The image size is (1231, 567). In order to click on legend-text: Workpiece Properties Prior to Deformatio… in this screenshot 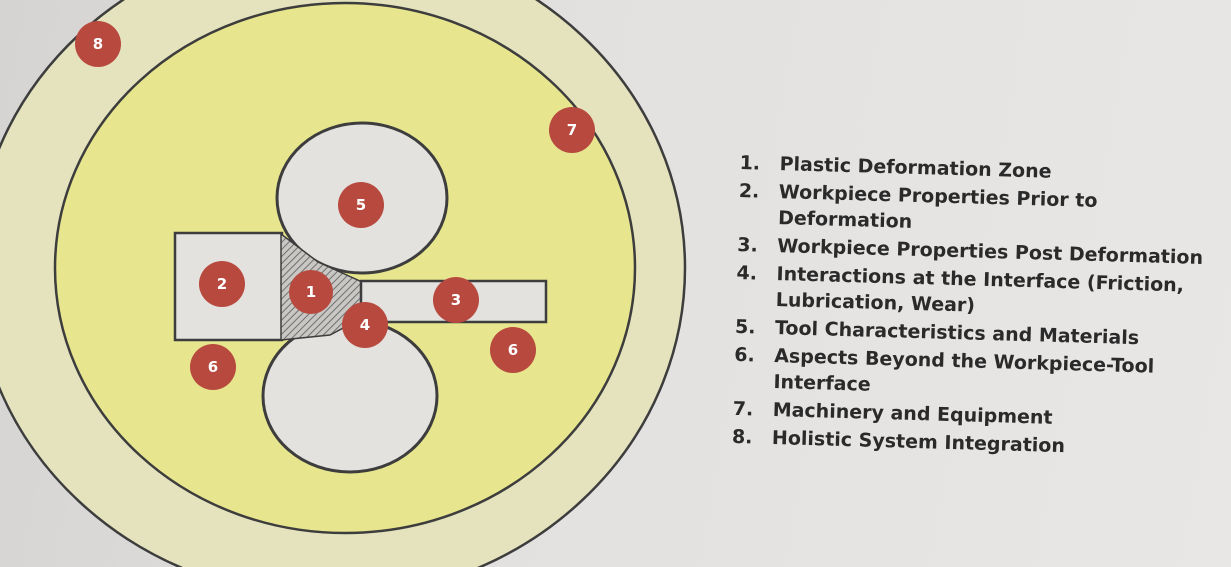, I will do `click(937, 207)`.